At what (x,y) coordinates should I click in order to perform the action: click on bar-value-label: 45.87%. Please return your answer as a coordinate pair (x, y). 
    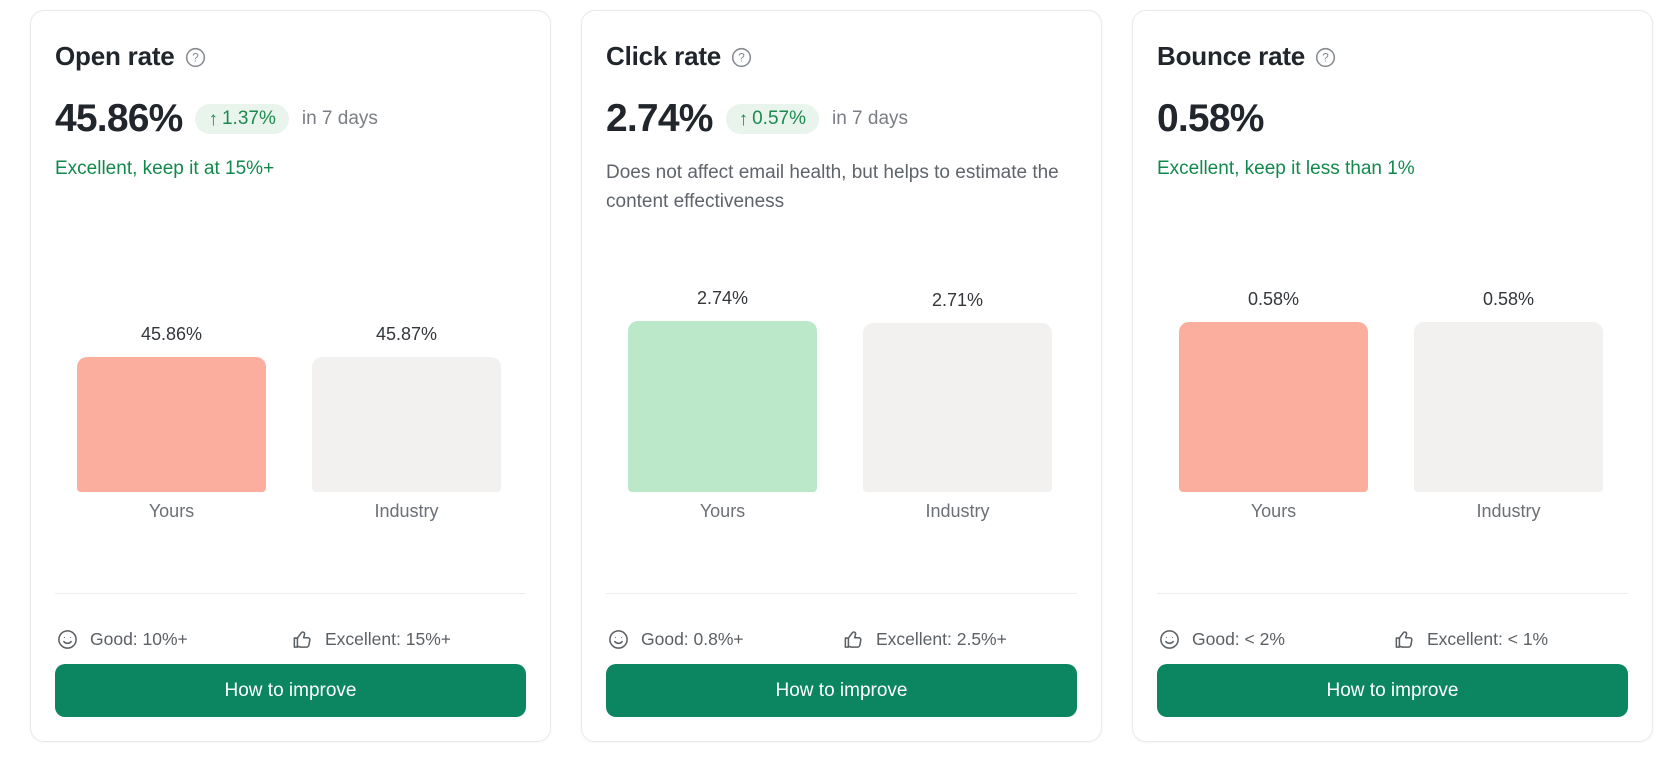
    Looking at the image, I should click on (406, 334).